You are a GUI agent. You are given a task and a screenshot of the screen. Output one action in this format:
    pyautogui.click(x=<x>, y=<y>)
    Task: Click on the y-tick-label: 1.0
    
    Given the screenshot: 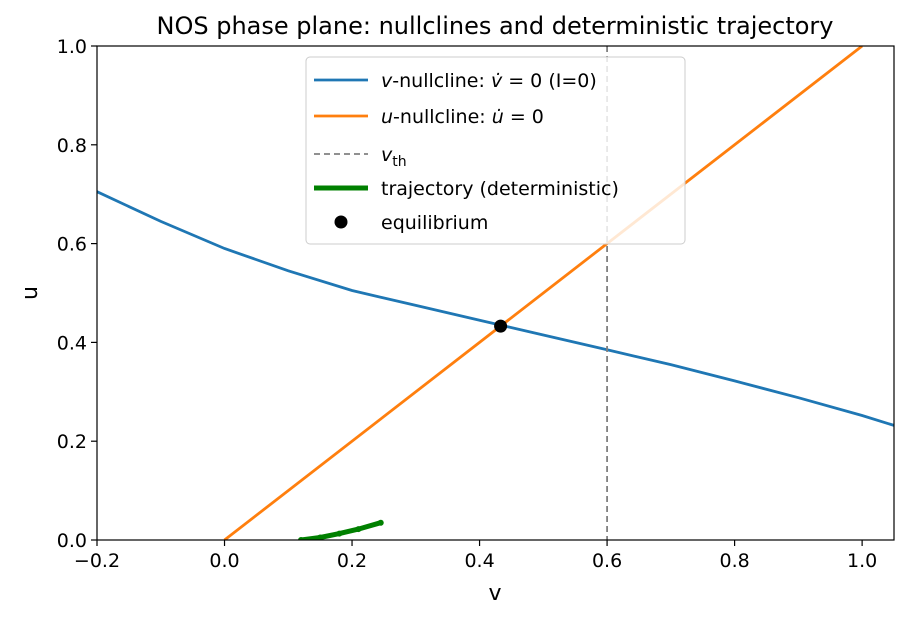 What is the action you would take?
    pyautogui.click(x=72, y=47)
    